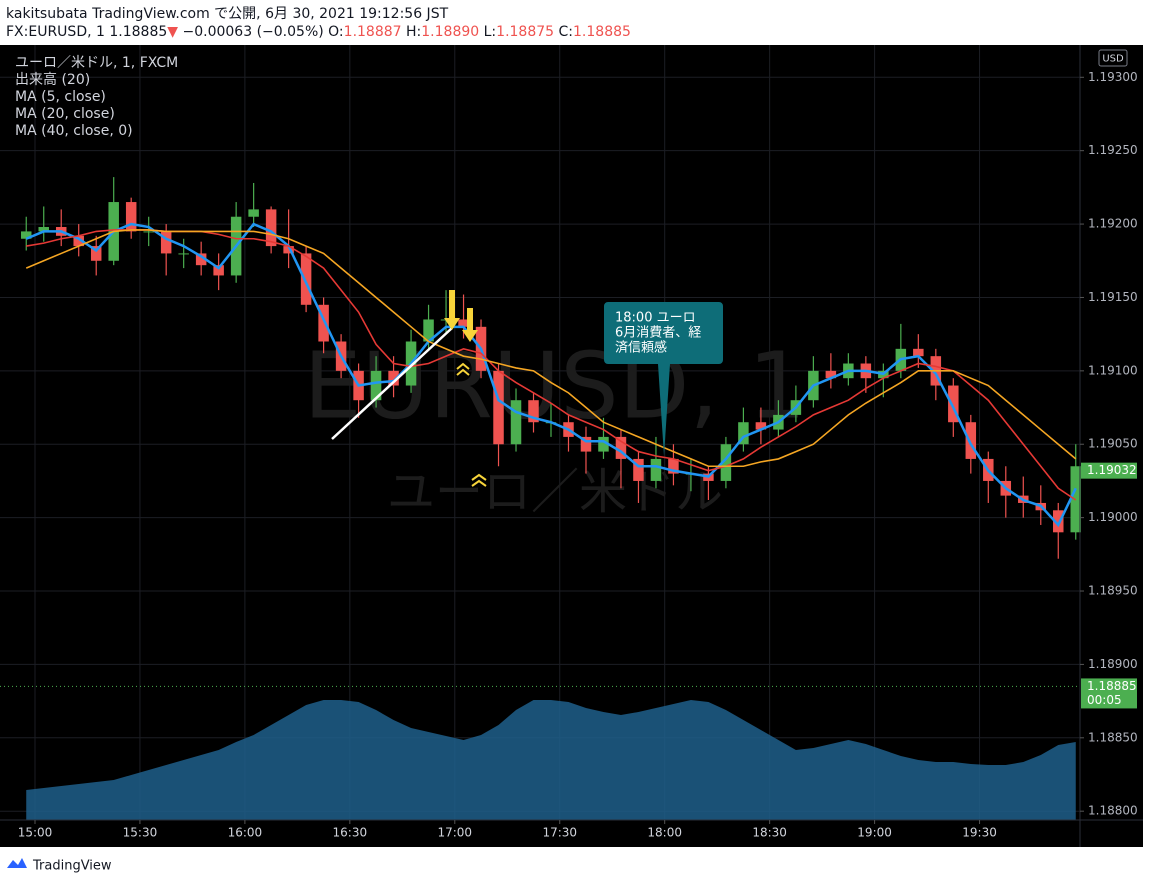 This screenshot has height=885, width=1151. What do you see at coordinates (769, 833) in the screenshot?
I see `x-tick-label: 18:30` at bounding box center [769, 833].